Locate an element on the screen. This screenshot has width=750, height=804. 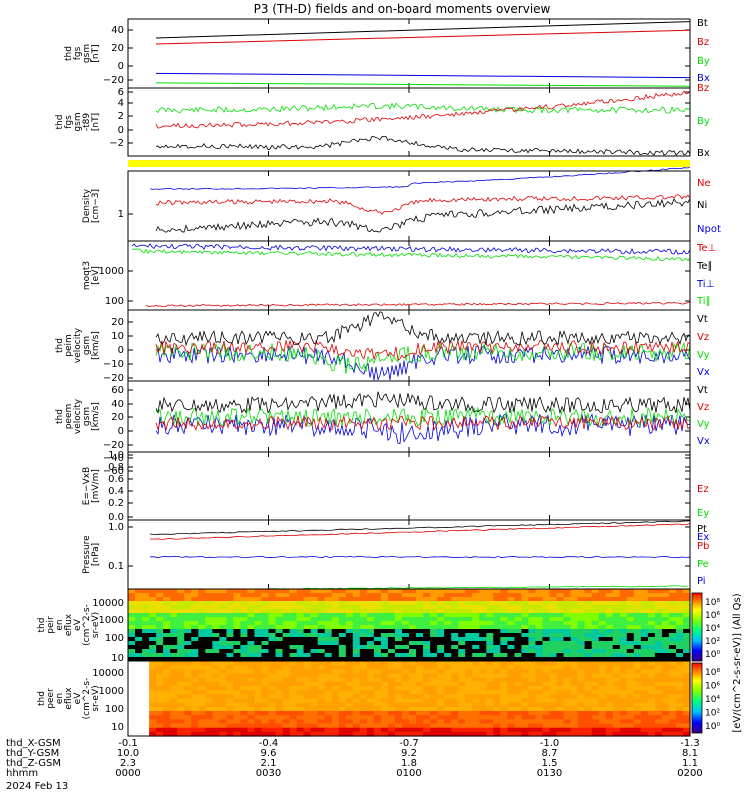
y-tick-label: 40 is located at coordinates (117, 404).